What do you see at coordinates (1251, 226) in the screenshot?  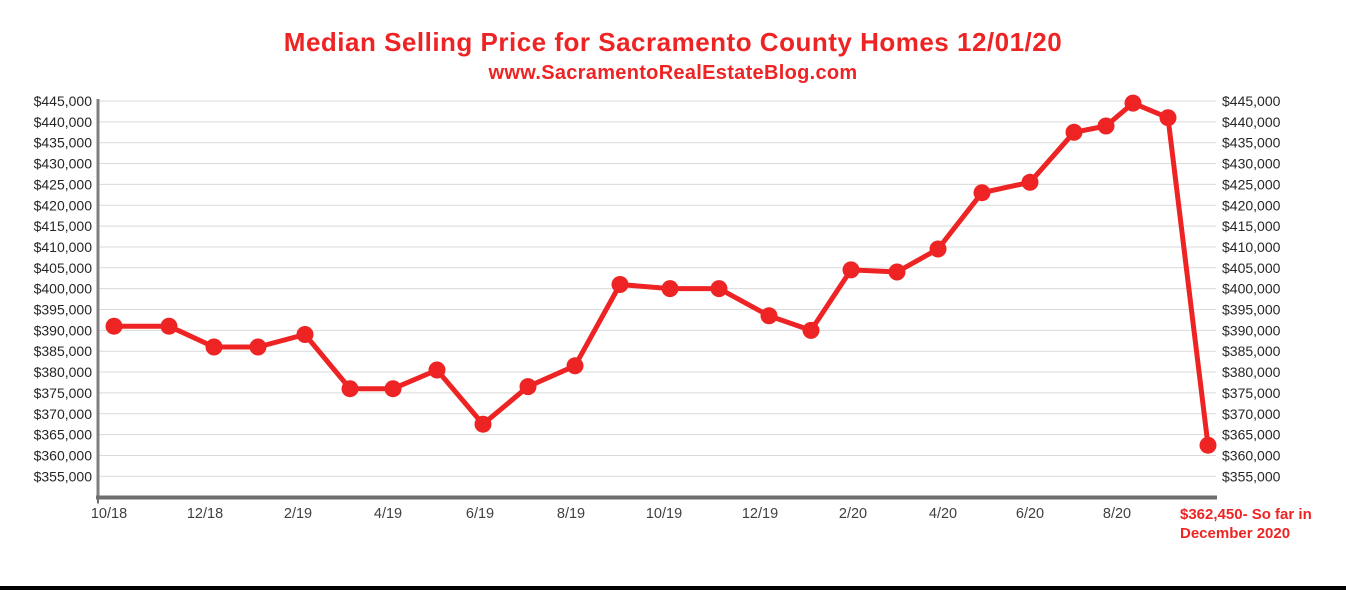 I see `y-axis-label-right: $415,000` at bounding box center [1251, 226].